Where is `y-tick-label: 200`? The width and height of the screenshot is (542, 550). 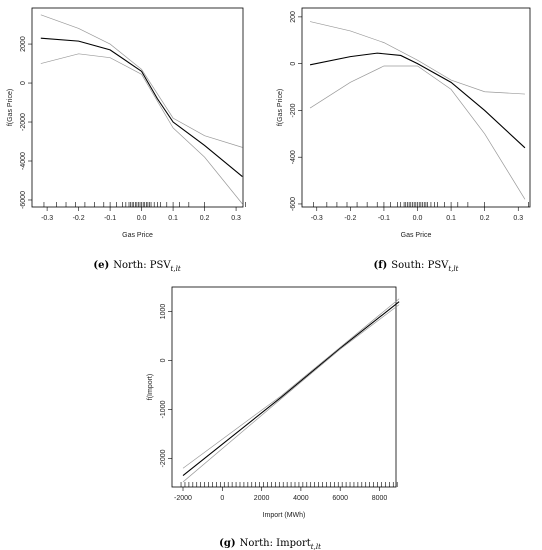
y-tick-label: 200 is located at coordinates (293, 17).